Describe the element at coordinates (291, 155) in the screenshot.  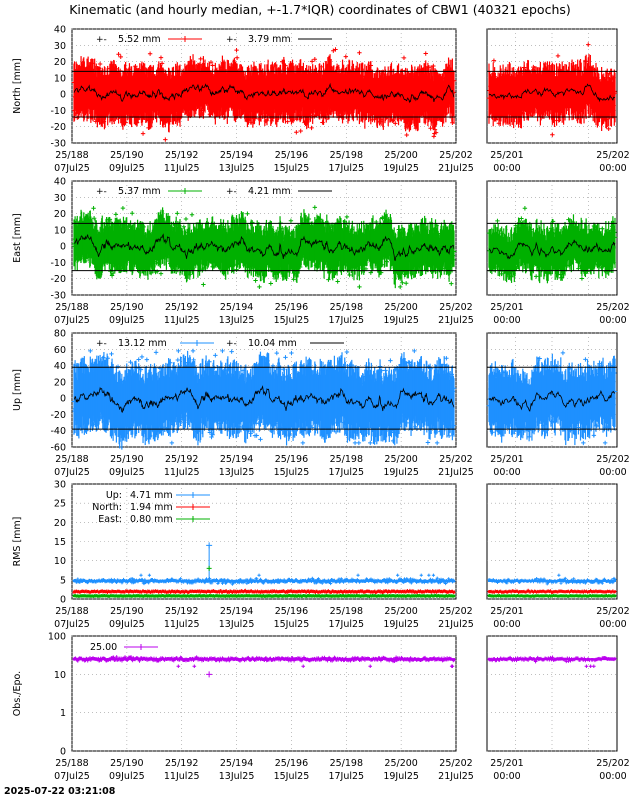
I see `x-tick-label: 25/196` at that location.